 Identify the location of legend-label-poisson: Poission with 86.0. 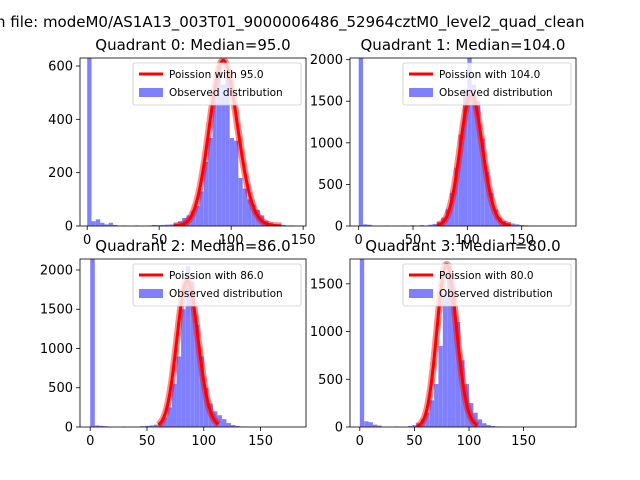
(216, 276).